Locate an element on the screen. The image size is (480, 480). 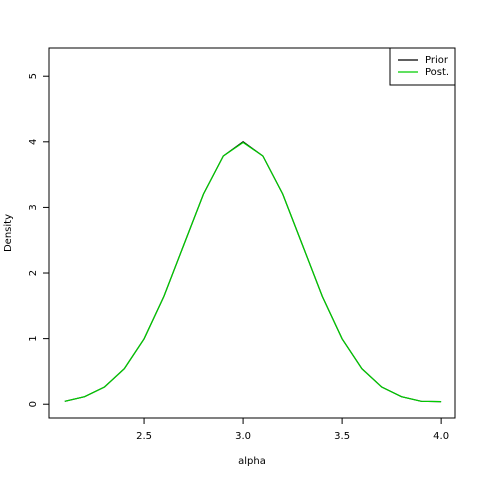
x-tick-label: 2.5 is located at coordinates (144, 436).